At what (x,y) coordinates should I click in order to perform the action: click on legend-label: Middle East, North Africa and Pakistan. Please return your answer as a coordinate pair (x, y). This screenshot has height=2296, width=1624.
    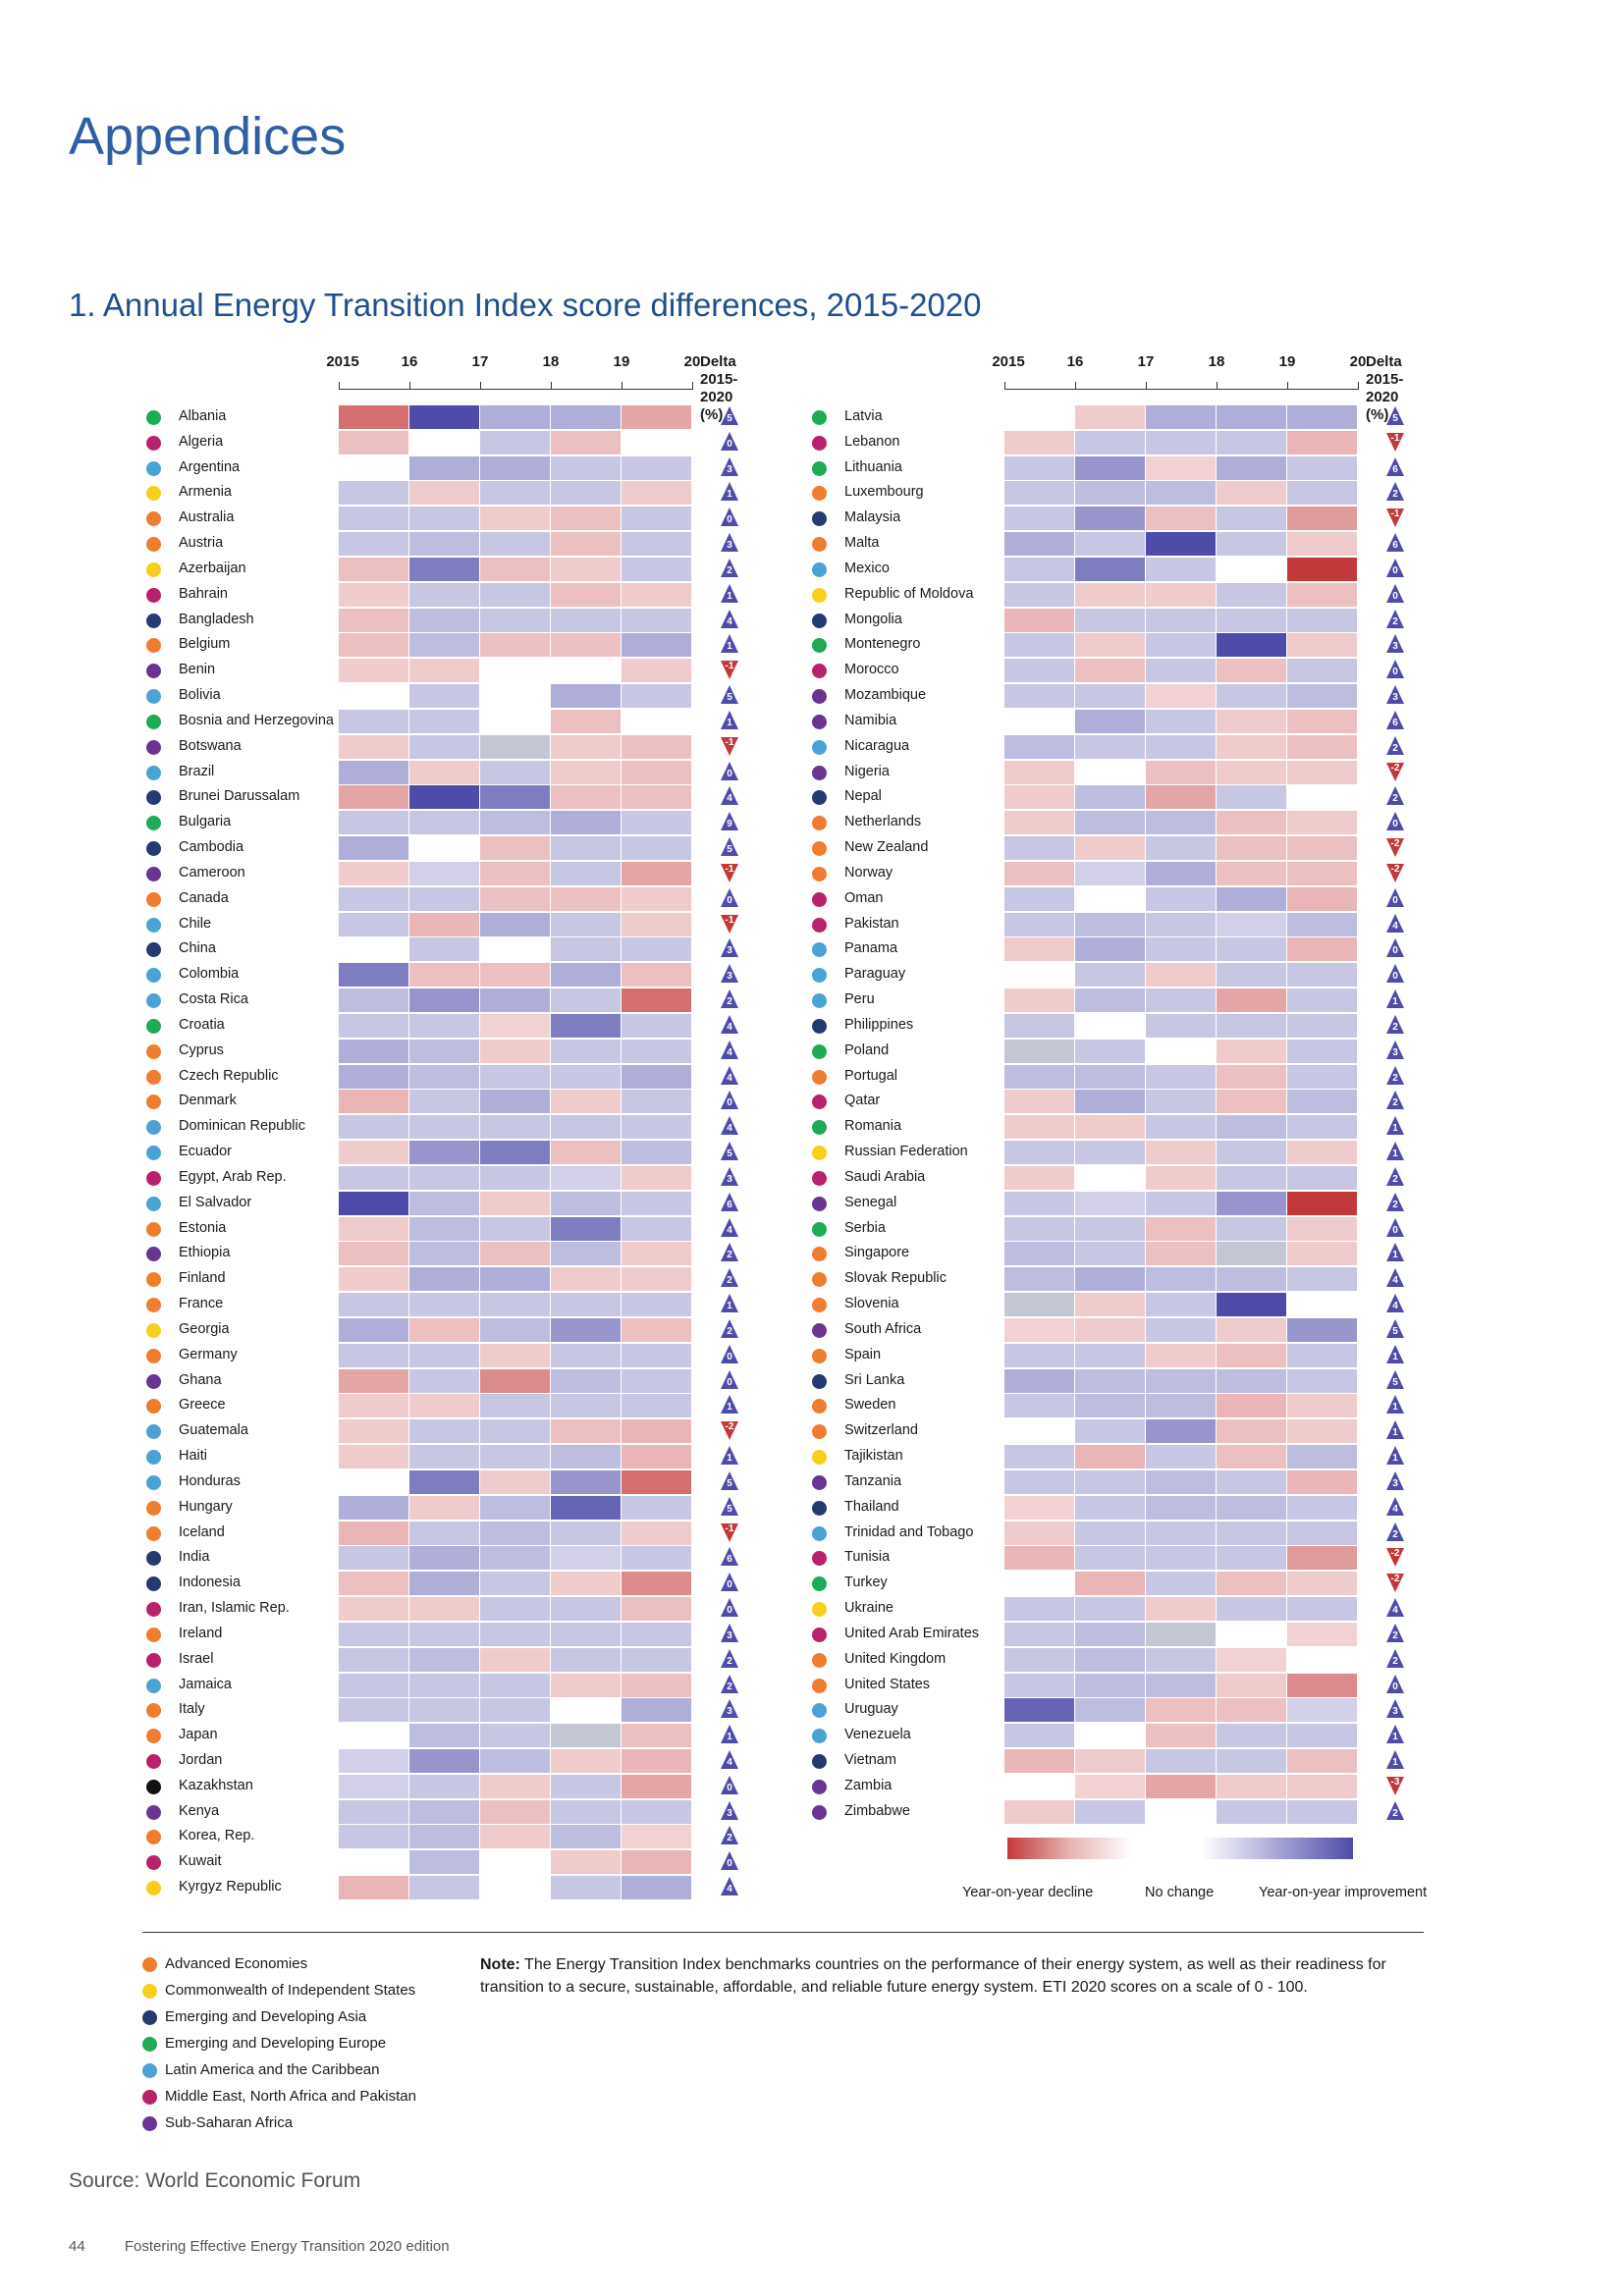
    Looking at the image, I should click on (290, 2096).